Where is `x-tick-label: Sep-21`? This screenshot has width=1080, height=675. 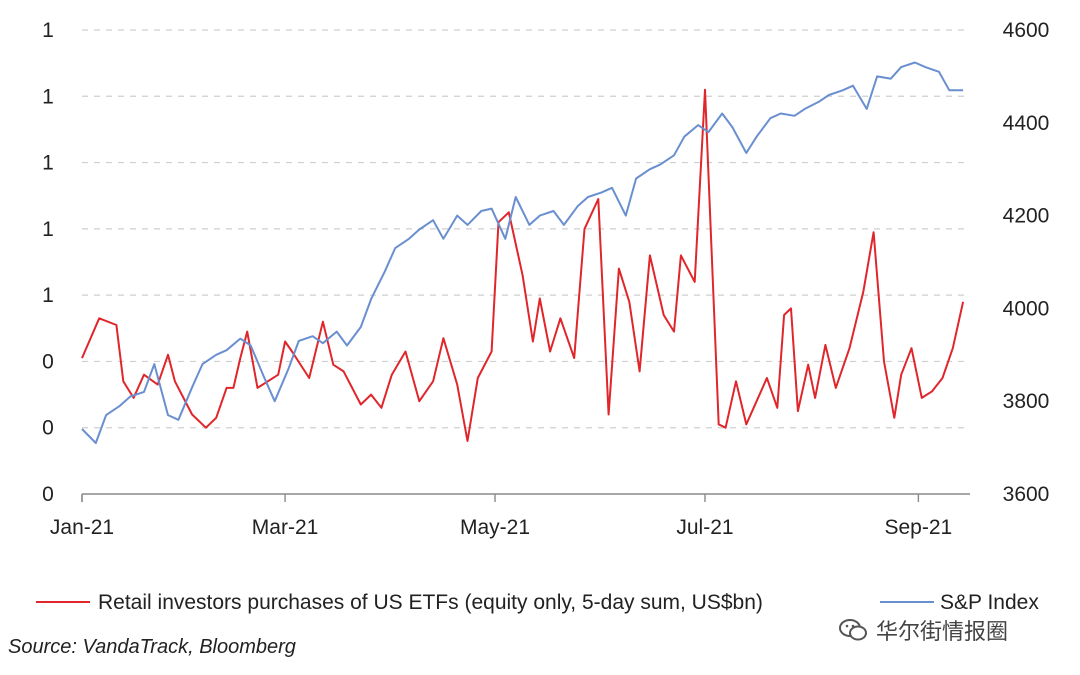
x-tick-label: Sep-21 is located at coordinates (919, 527).